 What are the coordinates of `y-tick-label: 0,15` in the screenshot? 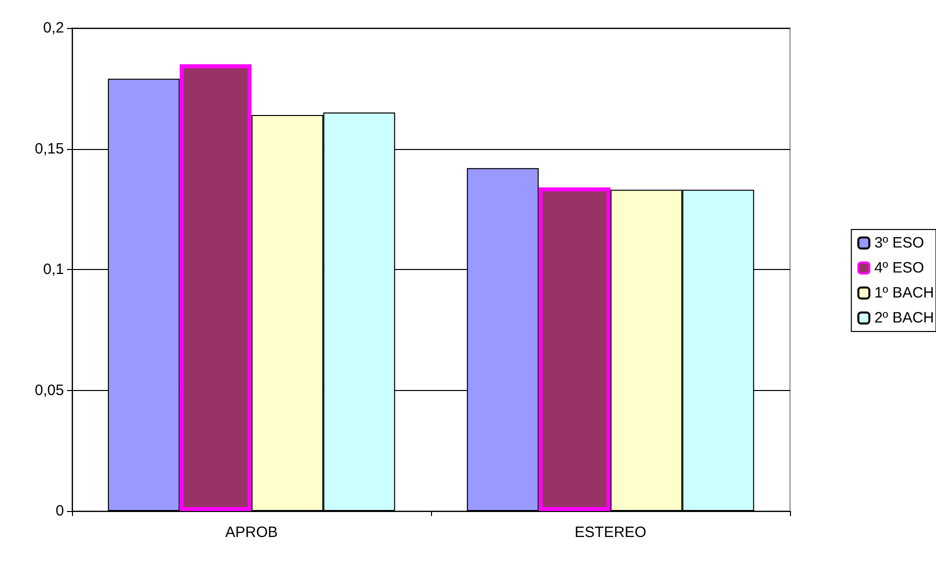 It's located at (49, 149).